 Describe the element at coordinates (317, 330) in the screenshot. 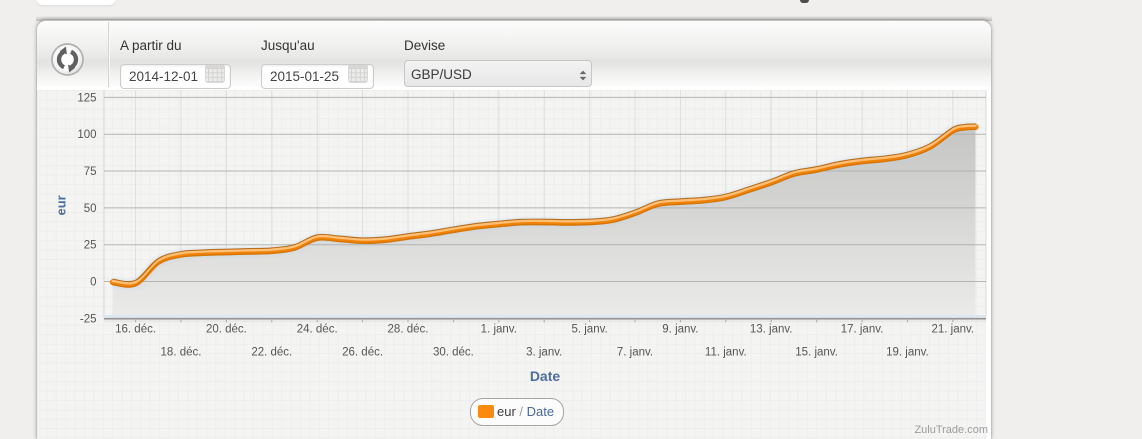

I see `svg-text: 24. déc.` at that location.